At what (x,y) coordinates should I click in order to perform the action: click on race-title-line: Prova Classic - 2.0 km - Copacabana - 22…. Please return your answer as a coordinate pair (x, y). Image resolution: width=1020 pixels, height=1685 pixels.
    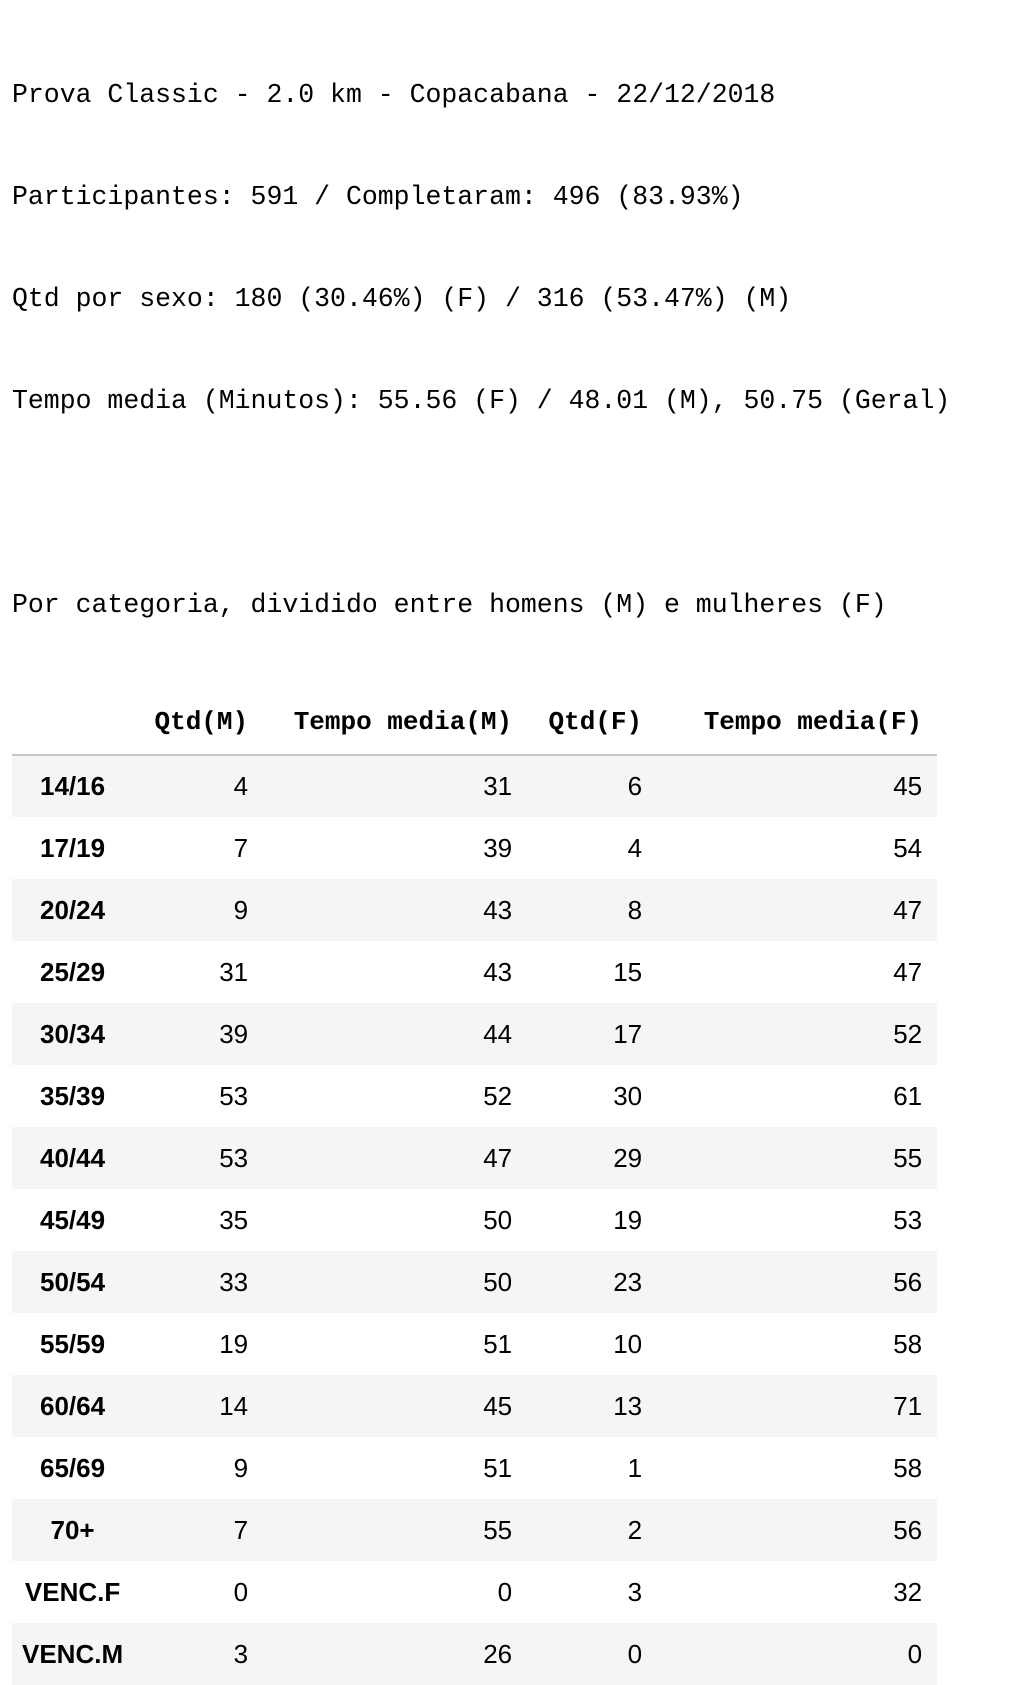
    Looking at the image, I should click on (394, 95).